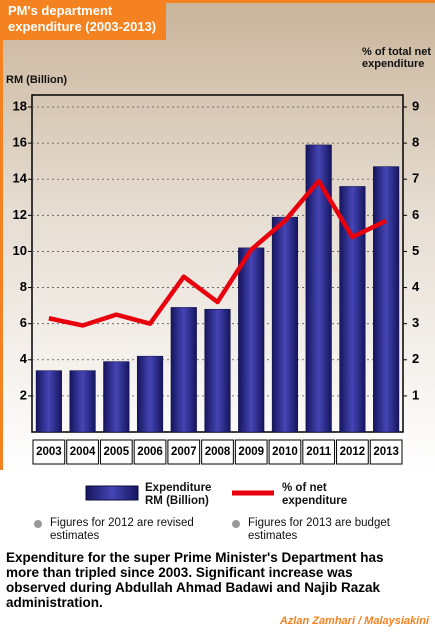  I want to click on x-tick-label: 2008, so click(218, 452).